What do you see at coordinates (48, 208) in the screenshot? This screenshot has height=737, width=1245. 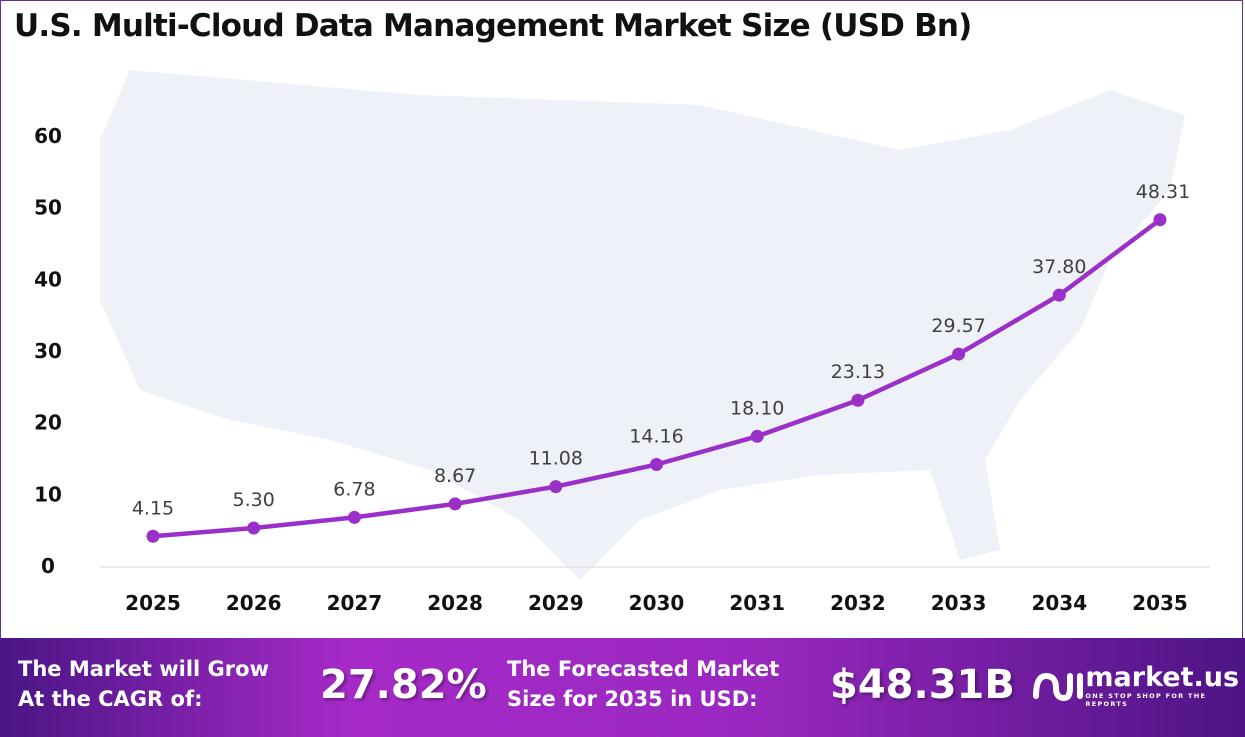 I see `y-tick-label: 50` at bounding box center [48, 208].